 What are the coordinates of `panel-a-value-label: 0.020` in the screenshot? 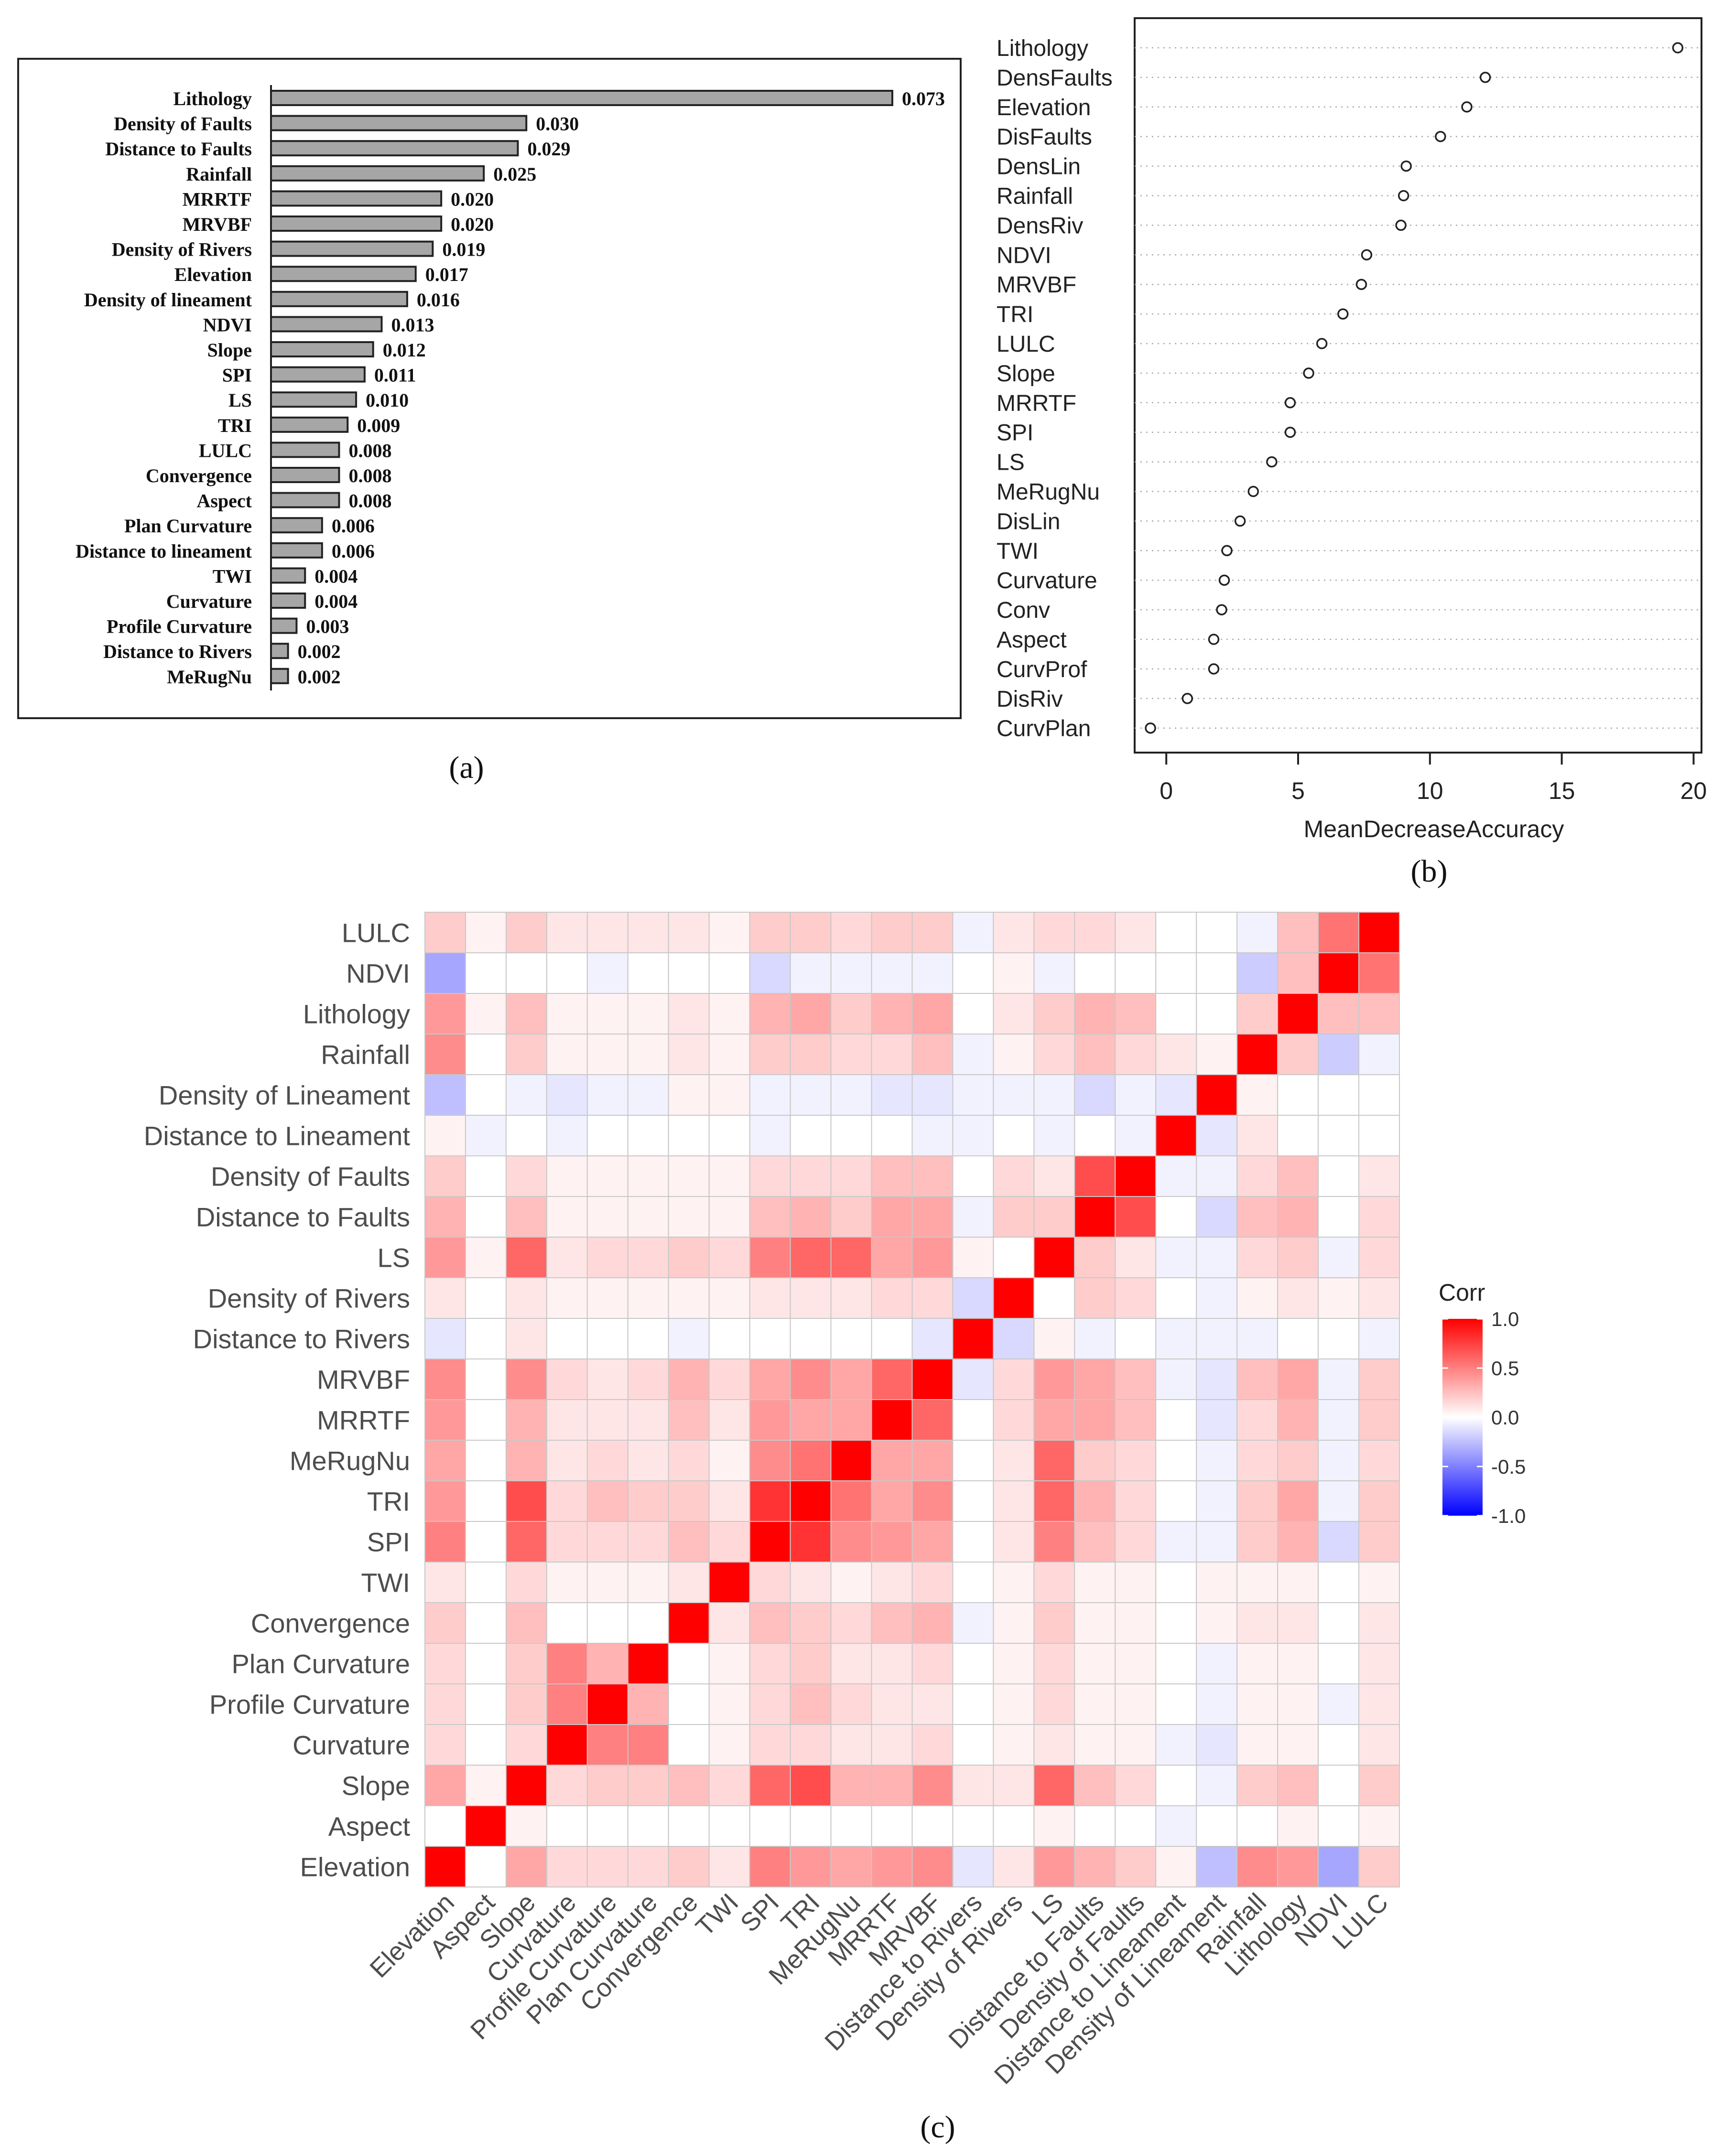 It's located at (472, 224).